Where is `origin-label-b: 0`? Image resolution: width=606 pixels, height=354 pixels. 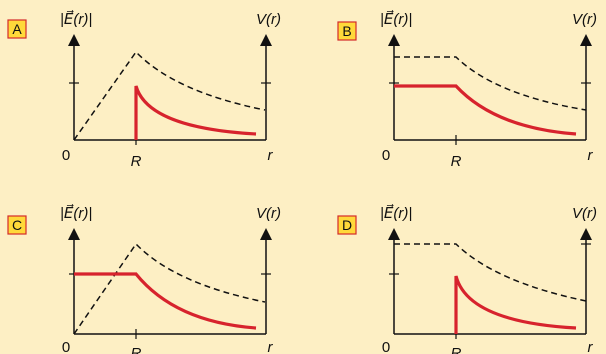 origin-label-b: 0 is located at coordinates (386, 155).